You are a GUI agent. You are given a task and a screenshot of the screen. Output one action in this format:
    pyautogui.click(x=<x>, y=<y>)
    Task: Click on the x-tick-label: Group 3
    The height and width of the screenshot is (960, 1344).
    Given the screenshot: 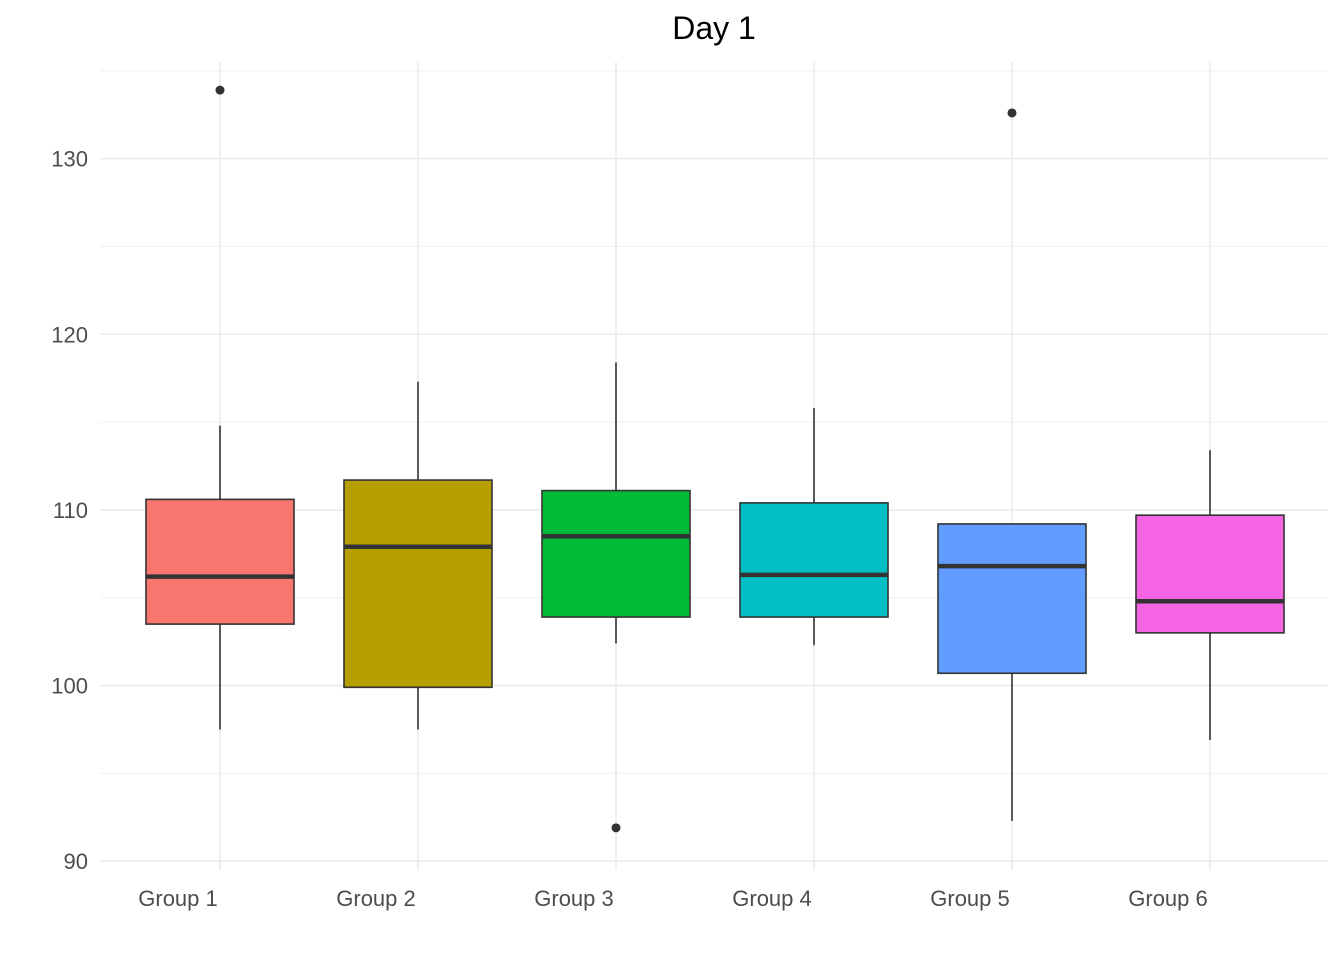 What is the action you would take?
    pyautogui.click(x=574, y=898)
    